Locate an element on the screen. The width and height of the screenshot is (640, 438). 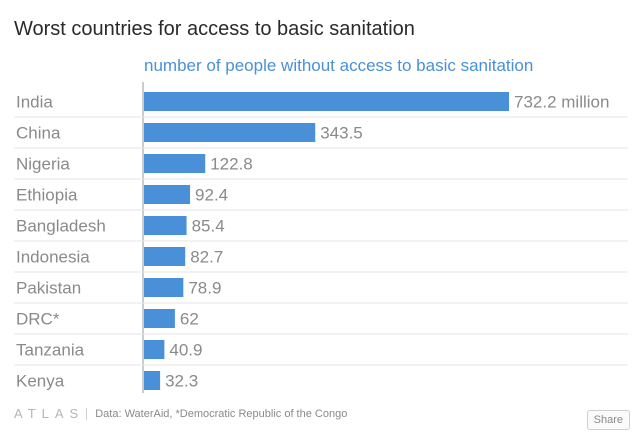
category-label: Tanzania is located at coordinates (50, 350).